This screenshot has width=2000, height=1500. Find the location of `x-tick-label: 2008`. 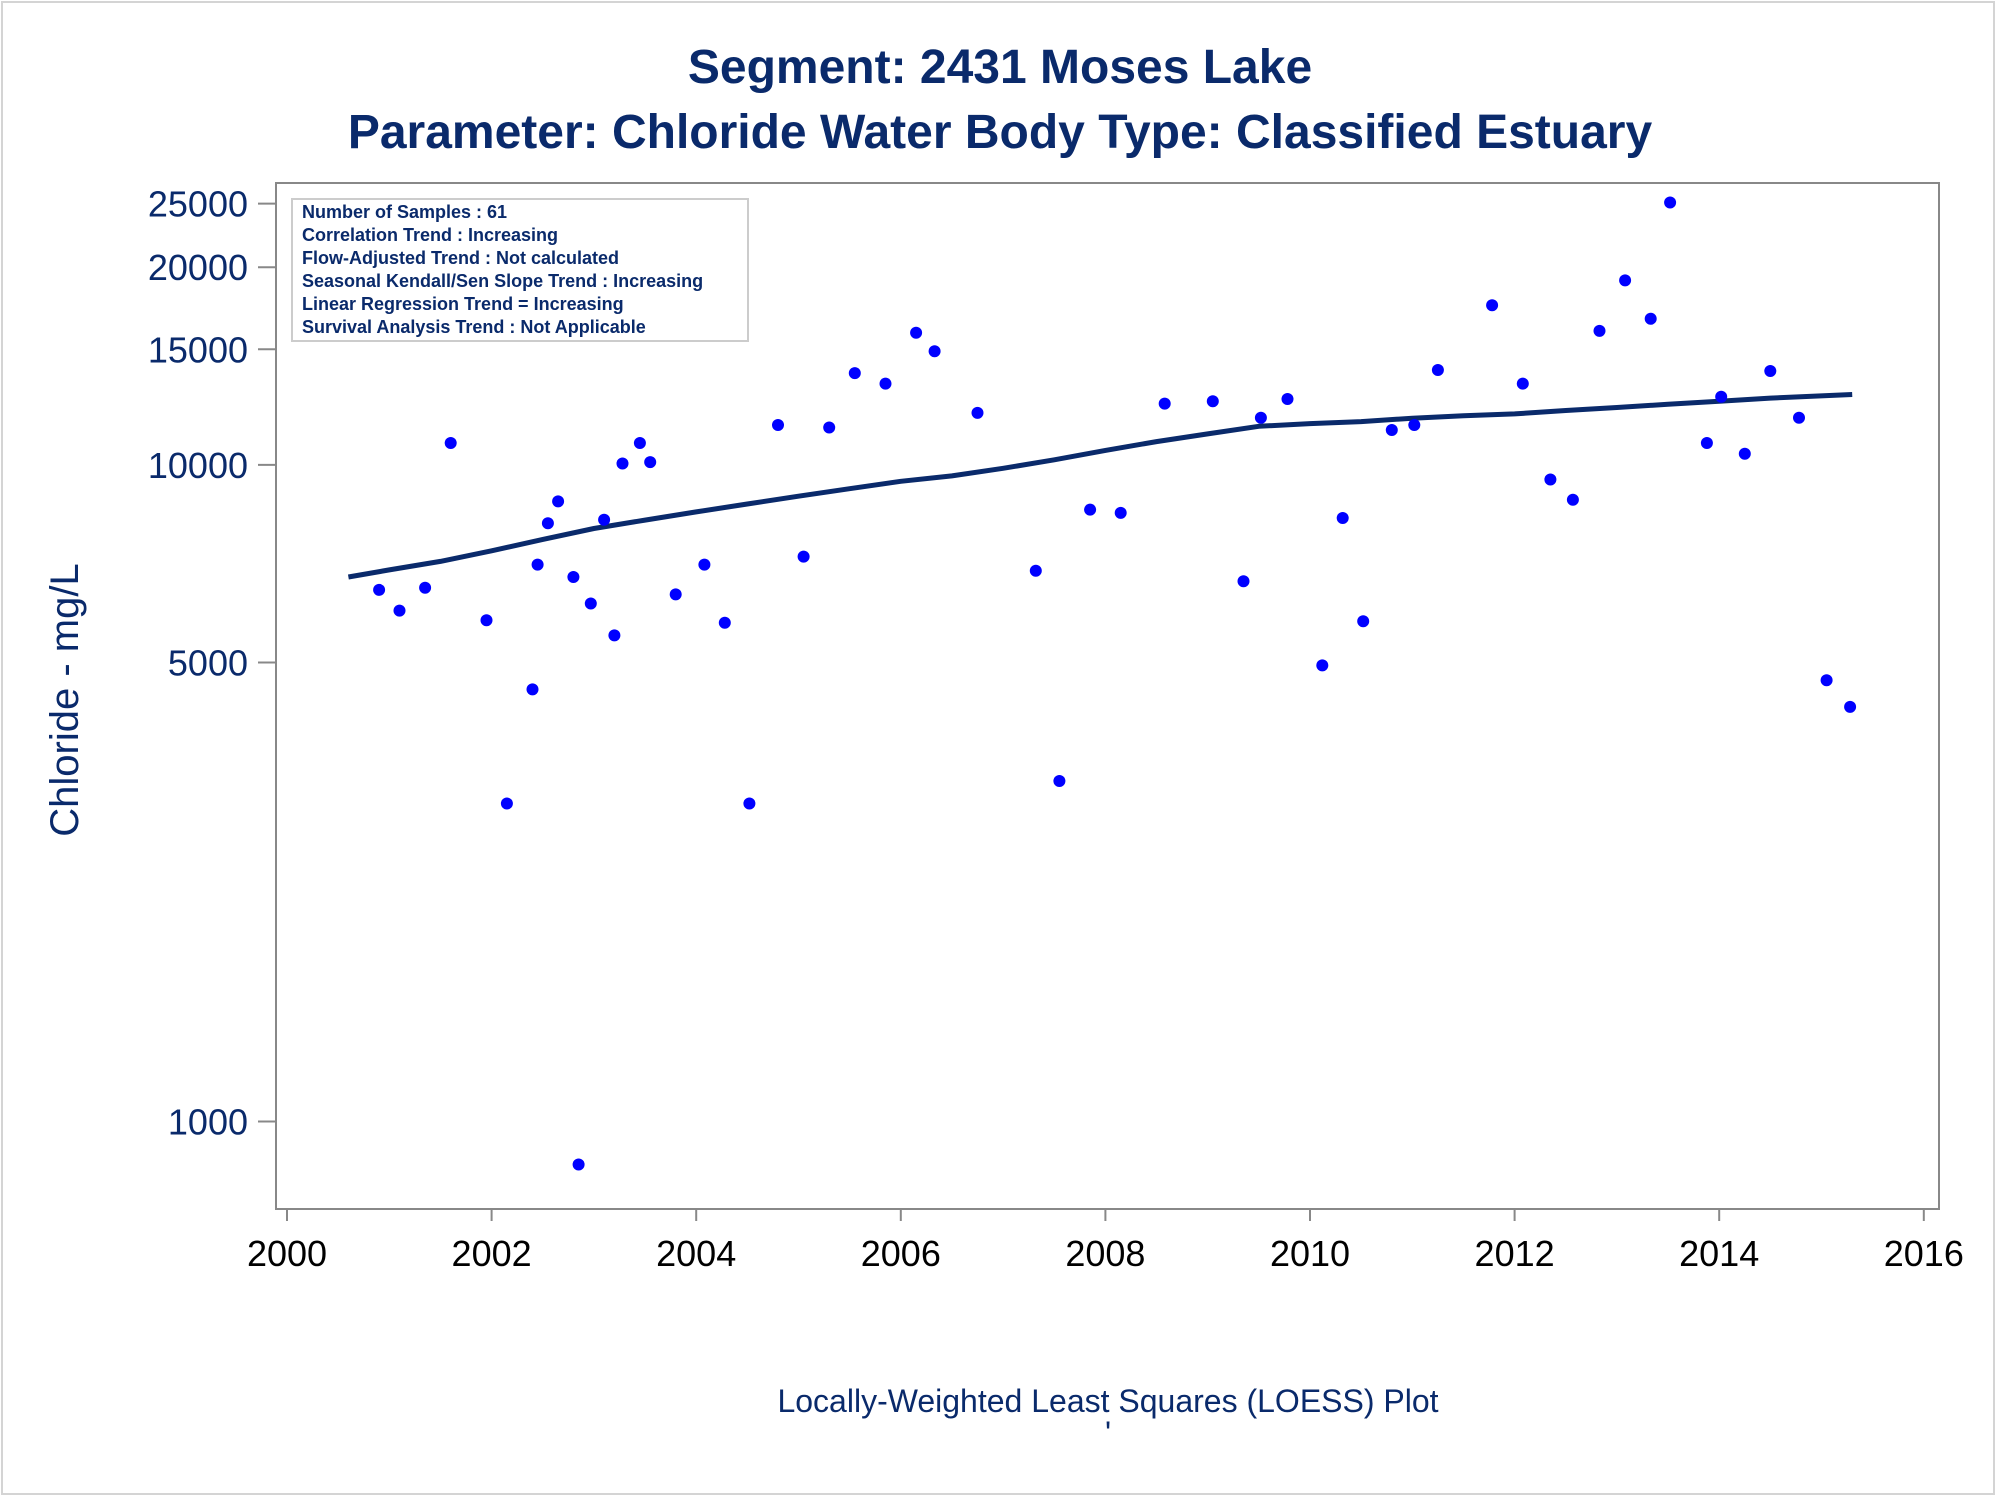

x-tick-label: 2008 is located at coordinates (1105, 1253).